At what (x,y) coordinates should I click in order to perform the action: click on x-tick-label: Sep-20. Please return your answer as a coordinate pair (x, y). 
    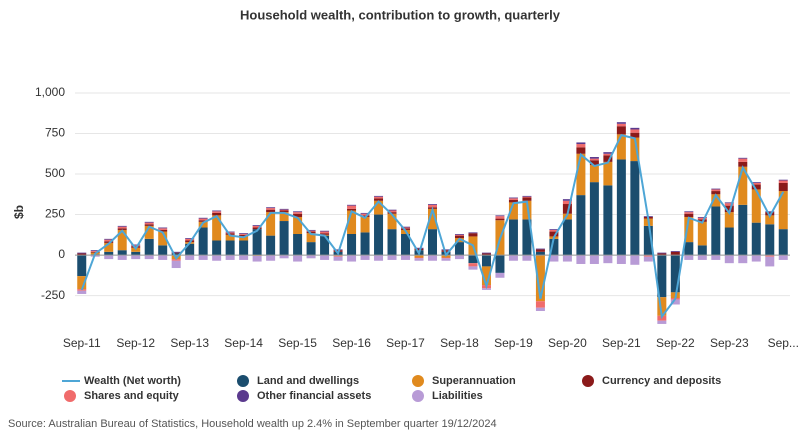
    Looking at the image, I should click on (567, 343).